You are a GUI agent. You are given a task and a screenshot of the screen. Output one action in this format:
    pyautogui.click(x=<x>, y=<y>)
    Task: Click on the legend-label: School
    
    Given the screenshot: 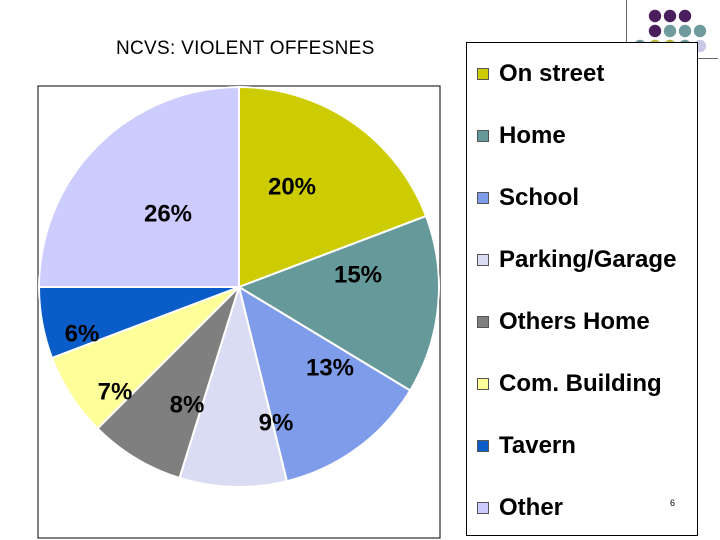 What is the action you would take?
    pyautogui.click(x=539, y=197)
    